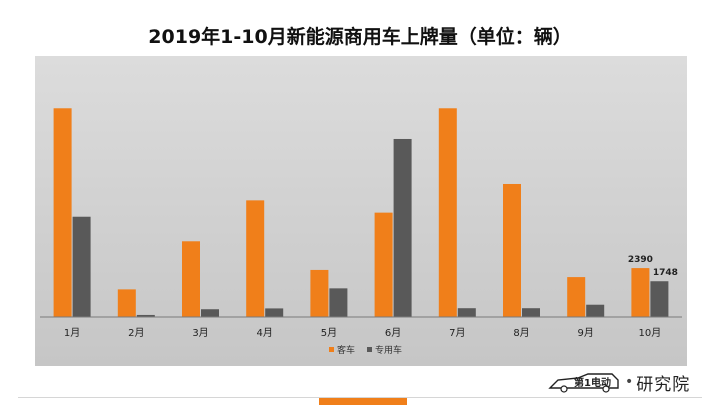  I want to click on legend-label: 客车, so click(346, 350).